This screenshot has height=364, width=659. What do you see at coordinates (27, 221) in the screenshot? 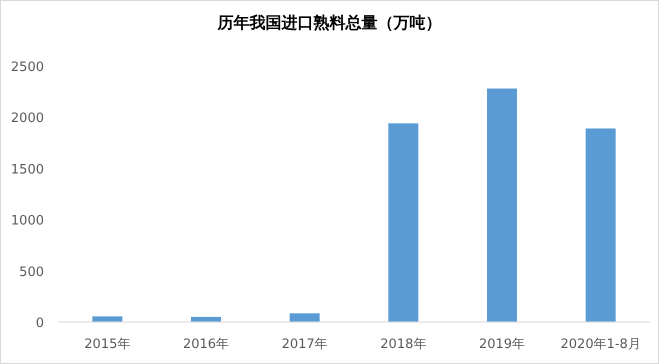
I see `y-tick-label: 1000` at bounding box center [27, 221].